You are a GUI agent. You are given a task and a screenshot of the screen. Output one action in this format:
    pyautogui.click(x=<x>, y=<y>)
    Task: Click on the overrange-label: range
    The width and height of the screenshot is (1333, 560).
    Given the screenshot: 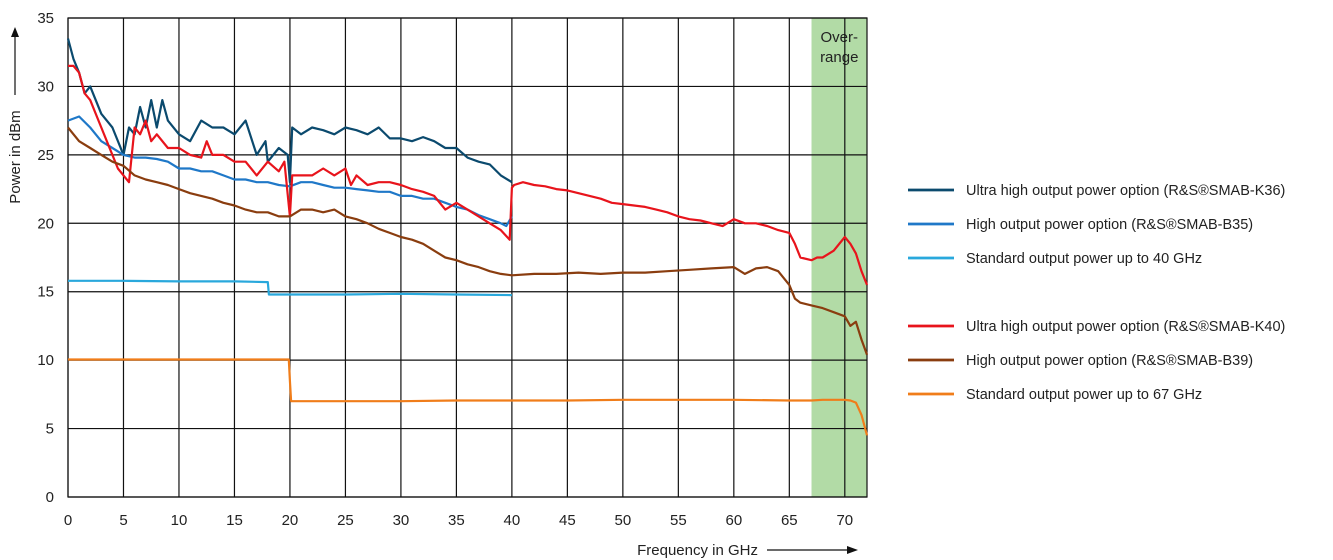 What is the action you would take?
    pyautogui.click(x=839, y=57)
    